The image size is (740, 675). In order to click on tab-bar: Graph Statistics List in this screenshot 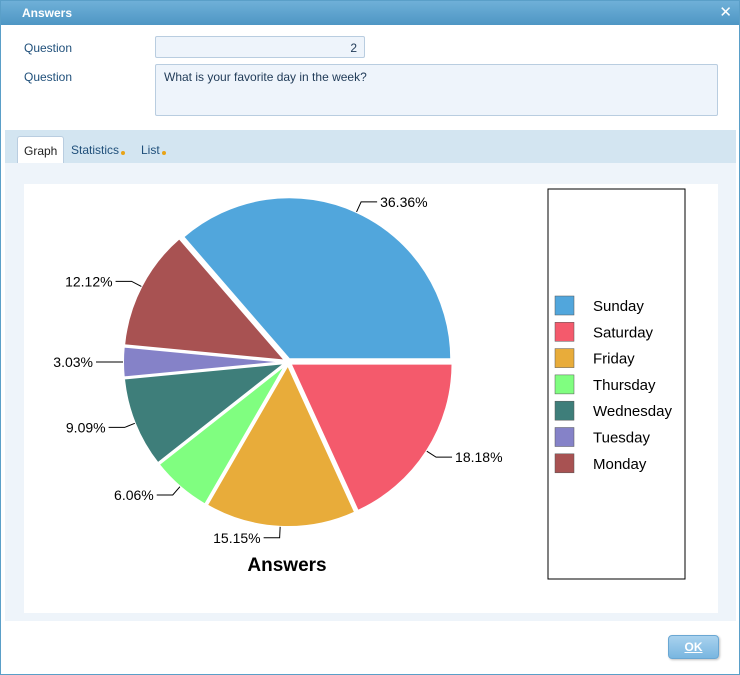, I will do `click(370, 146)`.